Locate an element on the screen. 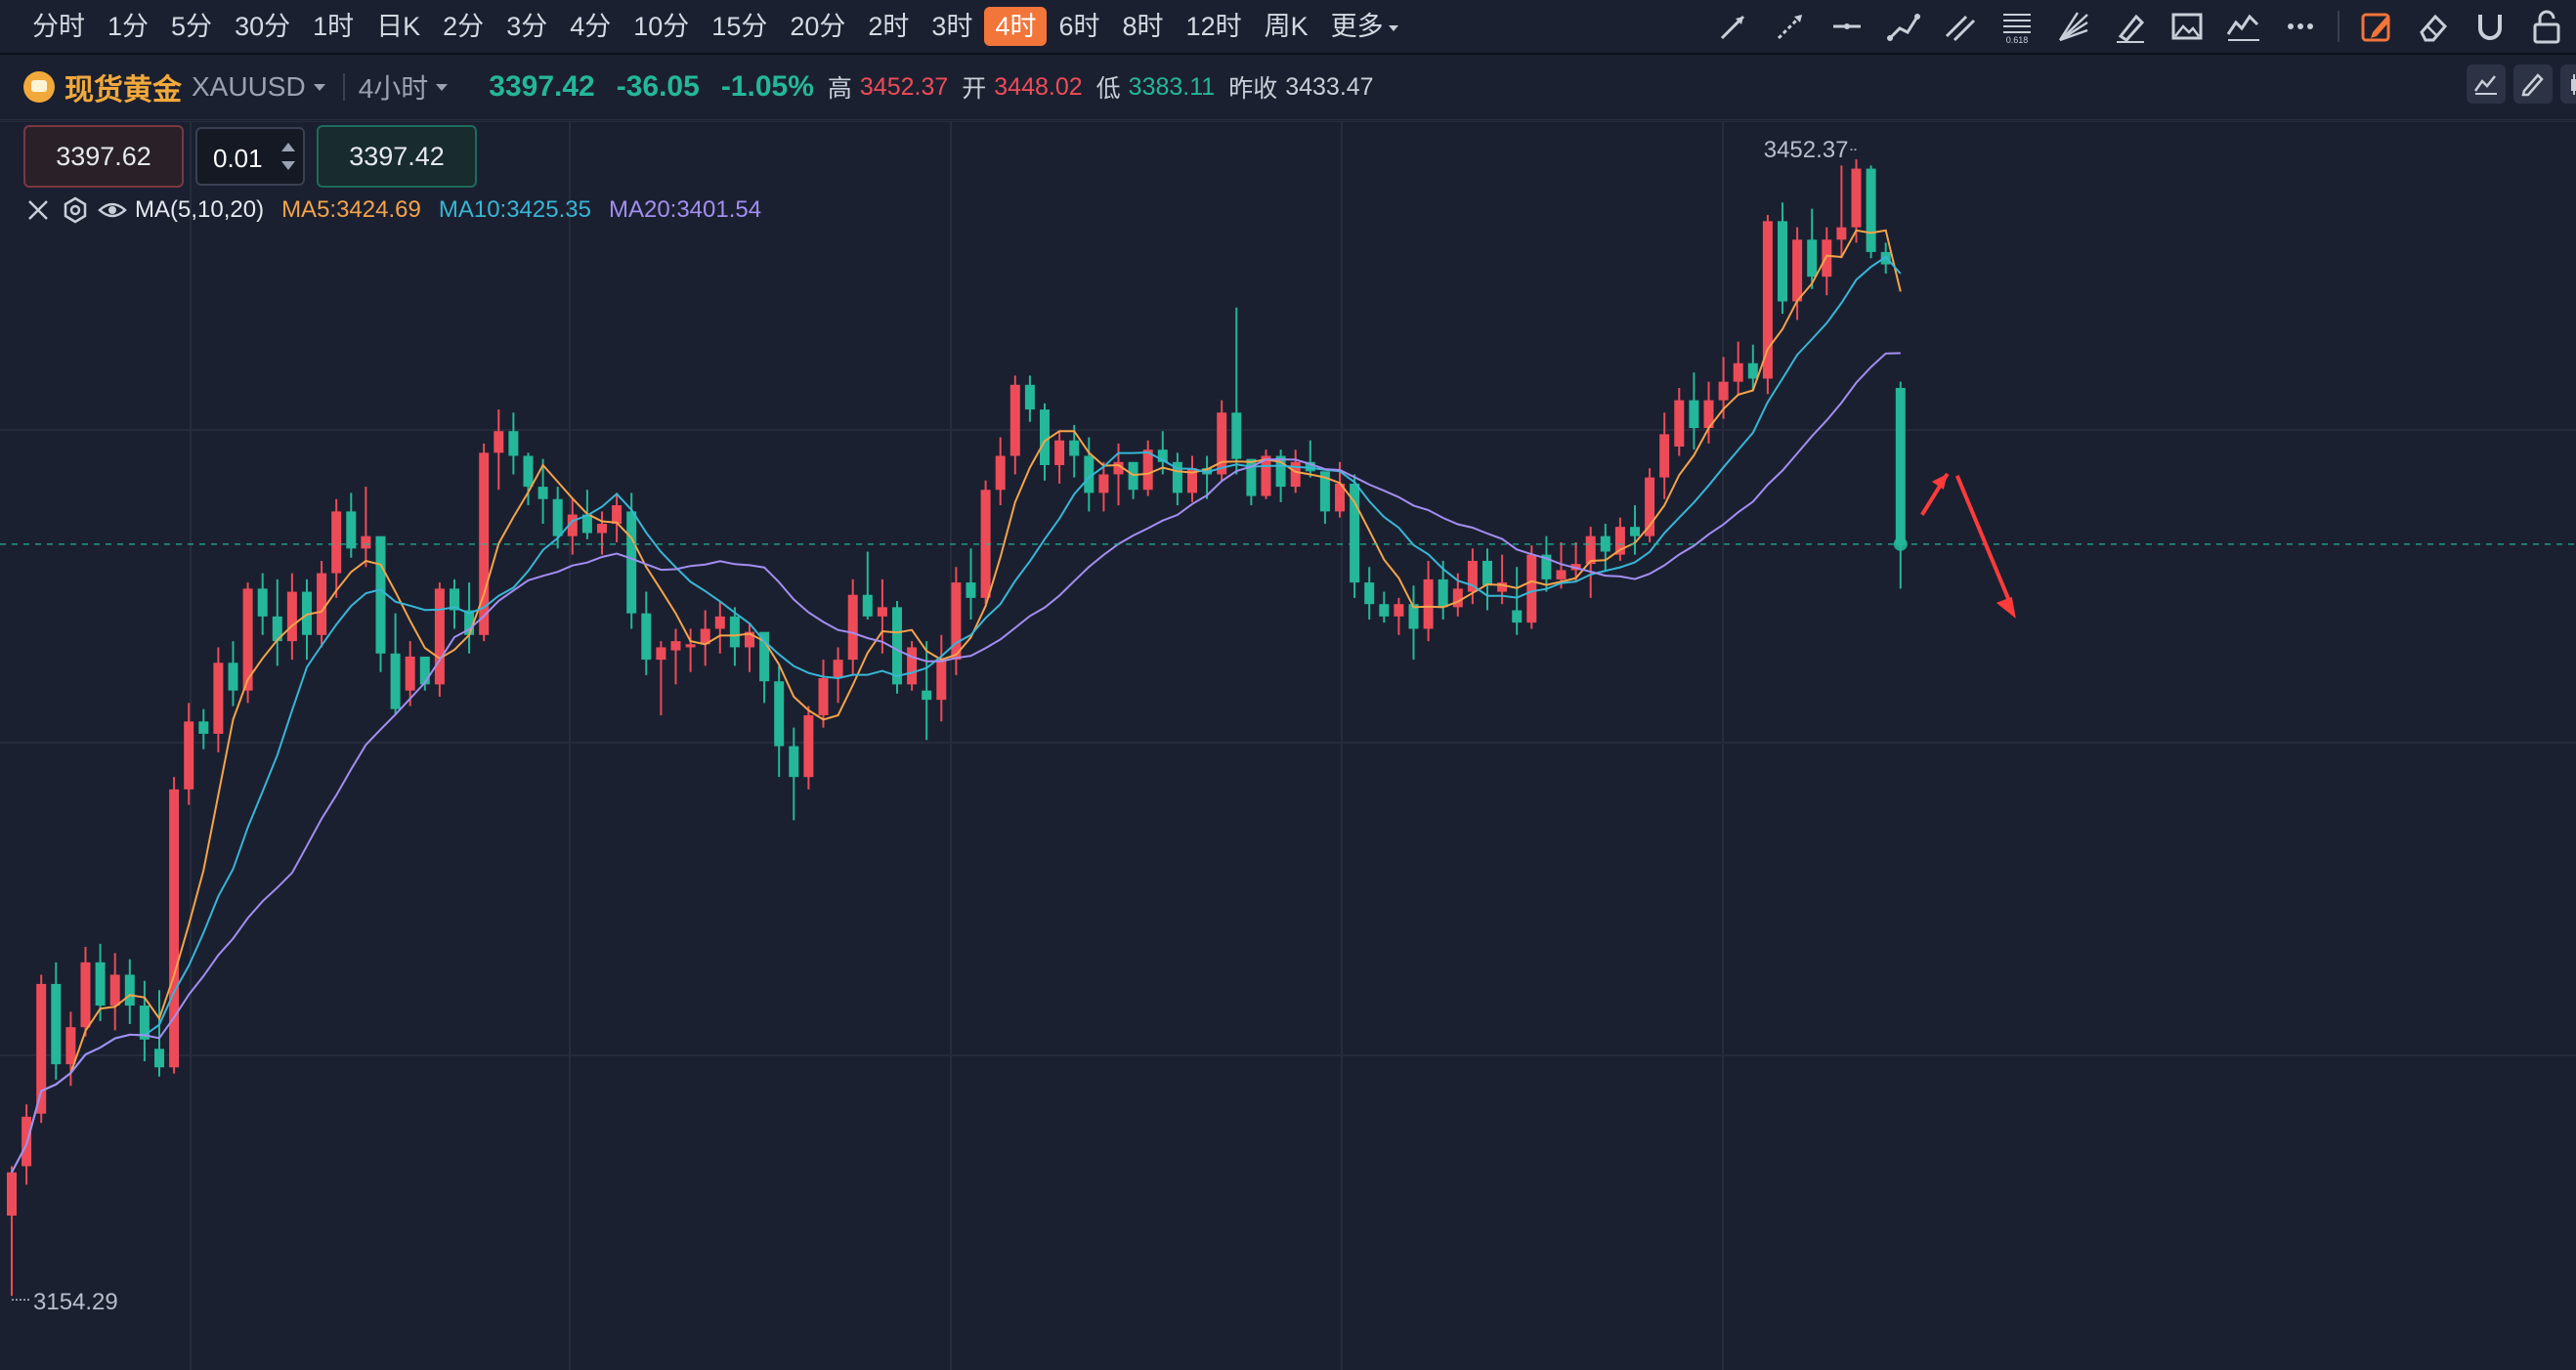  magnet-icon is located at coordinates (2490, 26).